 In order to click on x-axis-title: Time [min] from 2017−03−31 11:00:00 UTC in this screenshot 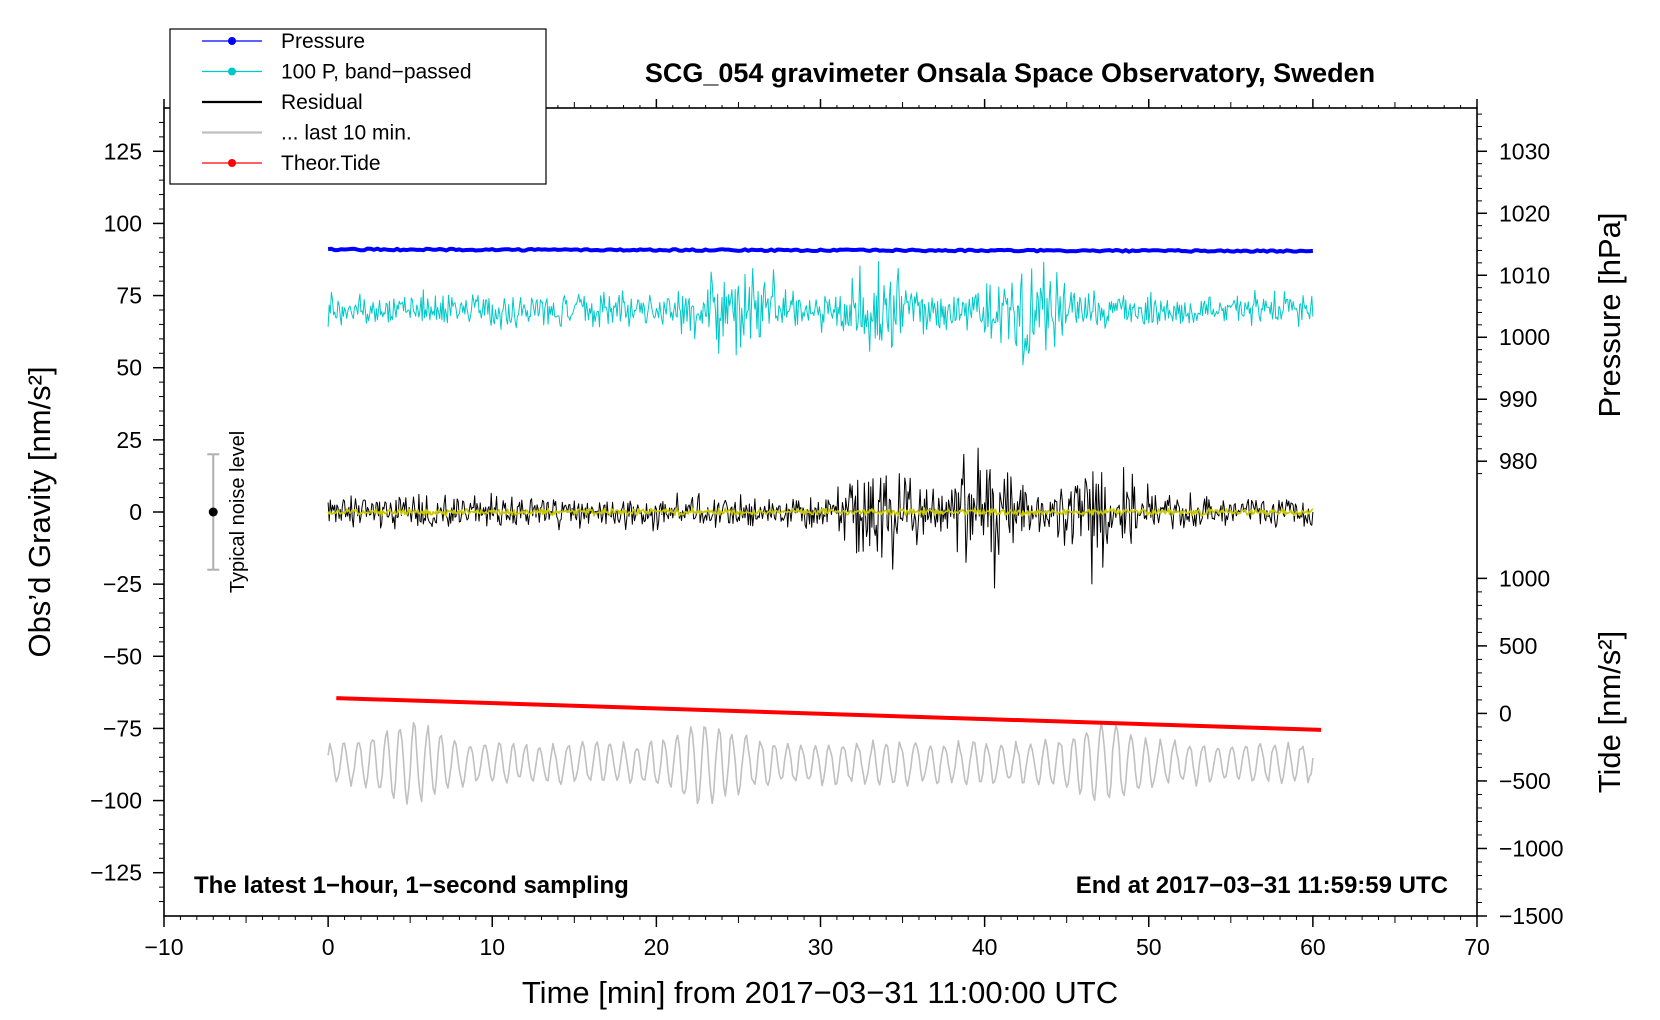, I will do `click(820, 992)`.